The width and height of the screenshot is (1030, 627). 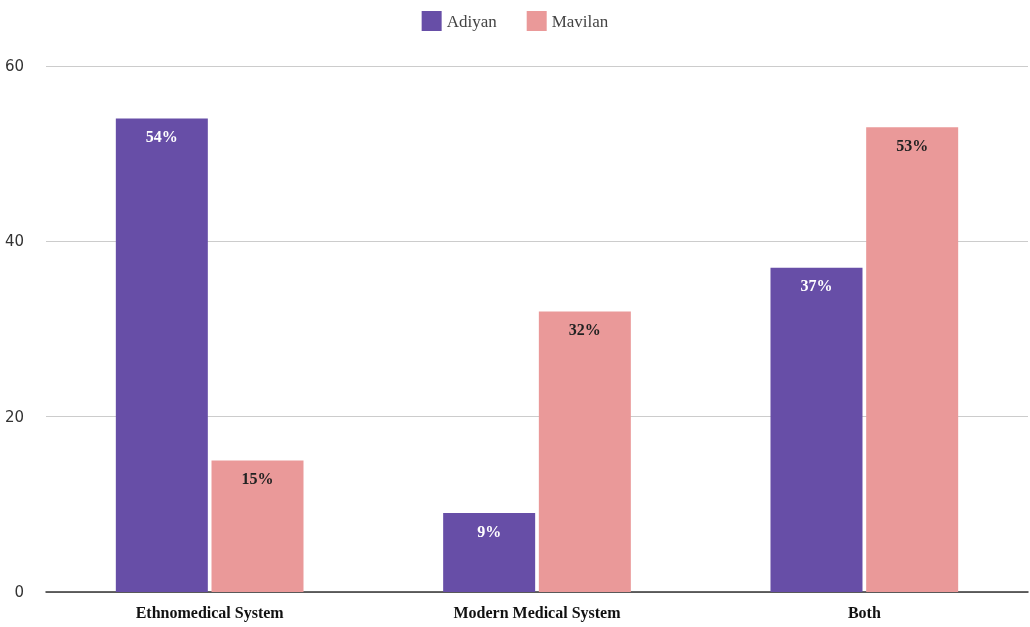 I want to click on data-label: 9%, so click(x=489, y=531).